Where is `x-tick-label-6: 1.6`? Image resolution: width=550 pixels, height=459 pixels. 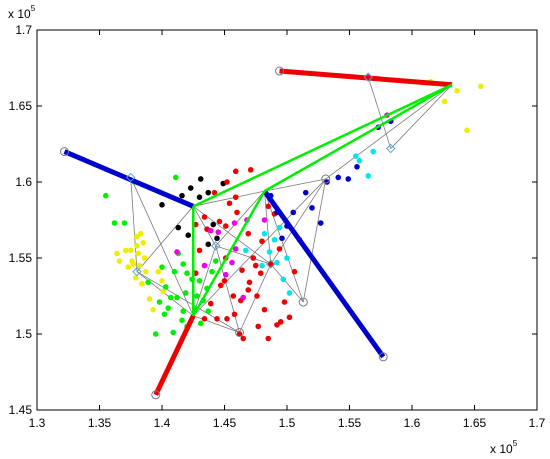
x-tick-label-6: 1.6 is located at coordinates (412, 423).